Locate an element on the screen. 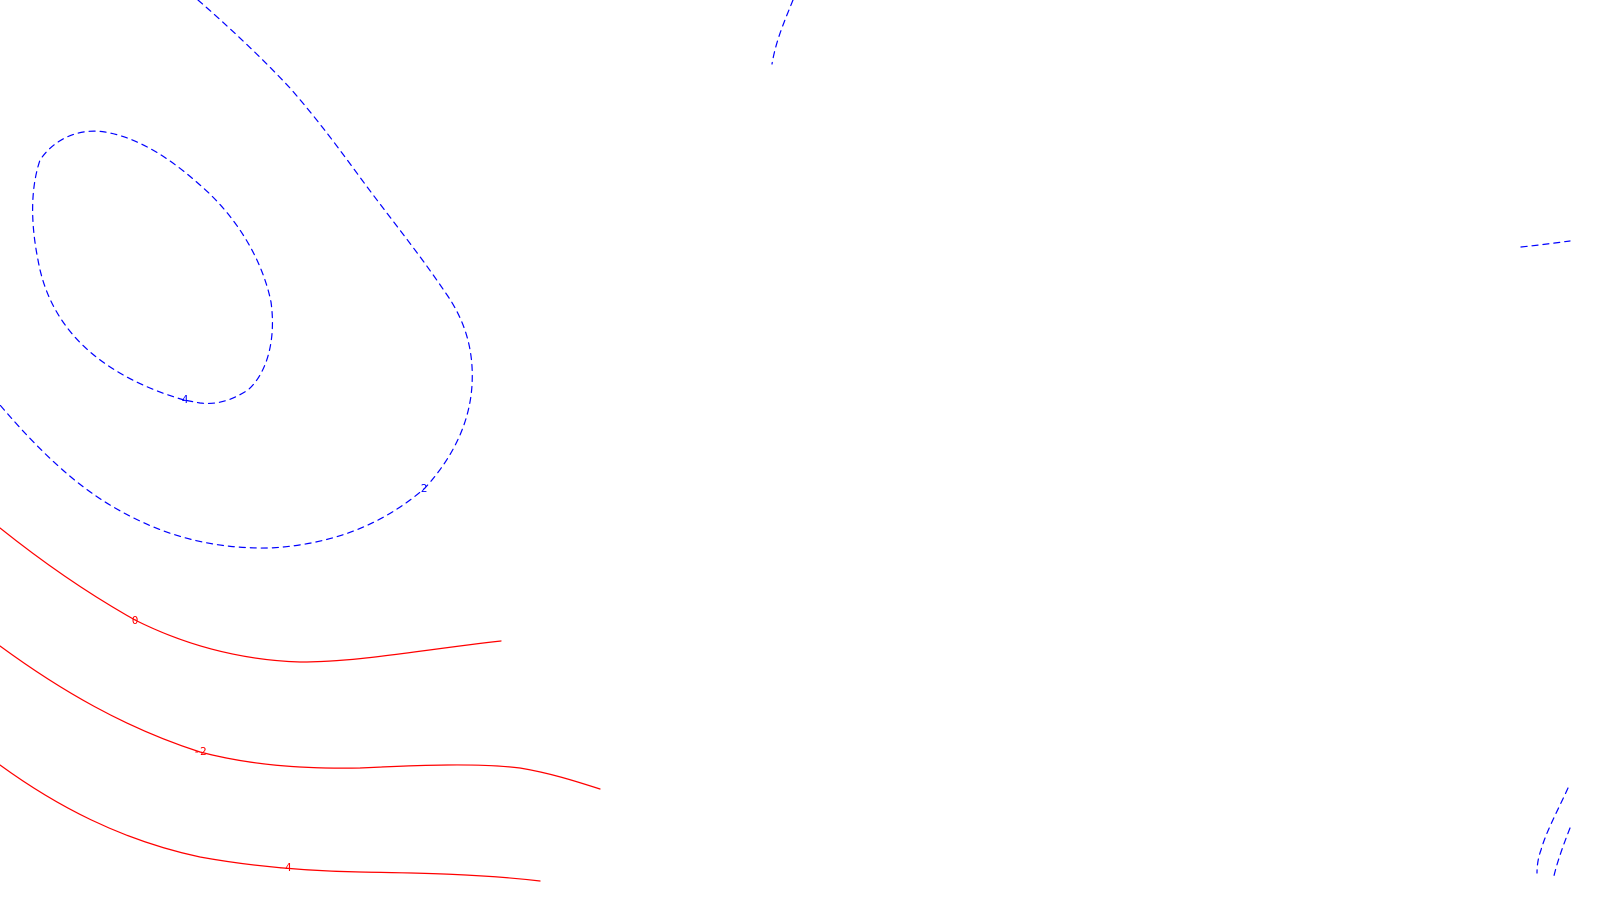 The width and height of the screenshot is (1600, 900). contour-label-minus-2: -2 is located at coordinates (199, 751).